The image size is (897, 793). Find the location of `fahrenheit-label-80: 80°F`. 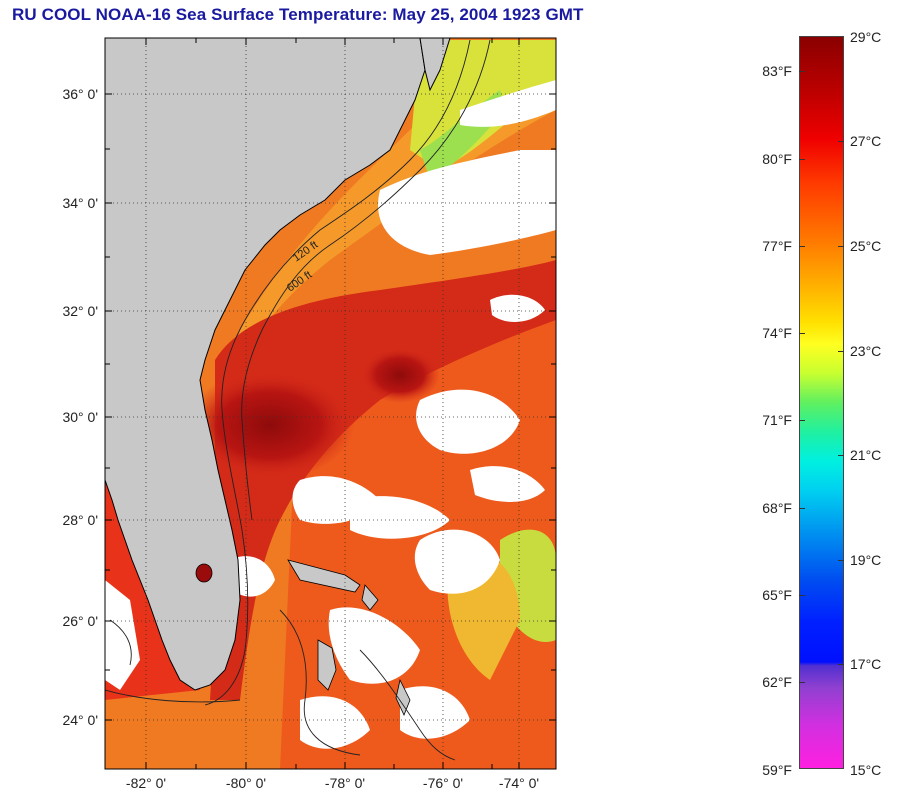

fahrenheit-label-80: 80°F is located at coordinates (777, 159).